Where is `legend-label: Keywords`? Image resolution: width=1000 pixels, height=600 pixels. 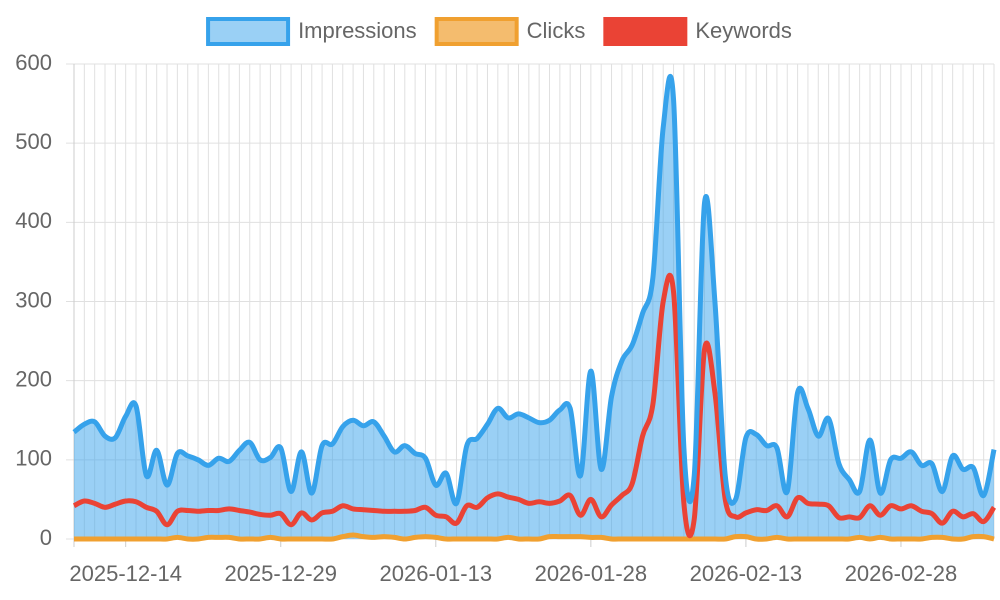
legend-label: Keywords is located at coordinates (743, 30).